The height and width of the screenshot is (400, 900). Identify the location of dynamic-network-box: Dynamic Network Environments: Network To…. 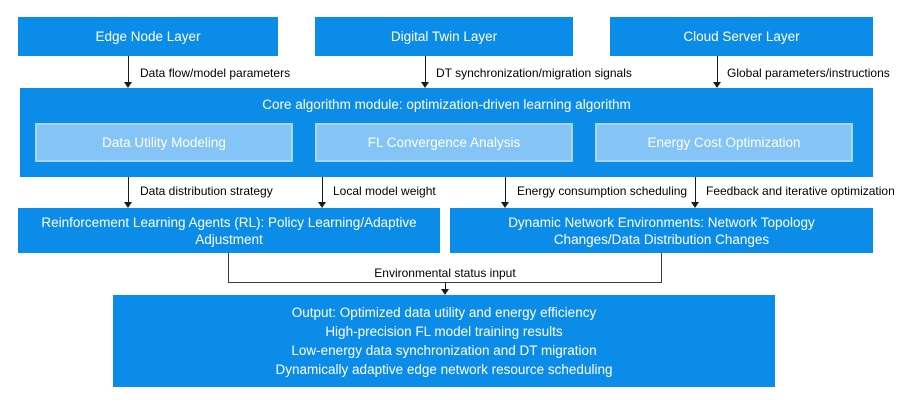
(661, 230).